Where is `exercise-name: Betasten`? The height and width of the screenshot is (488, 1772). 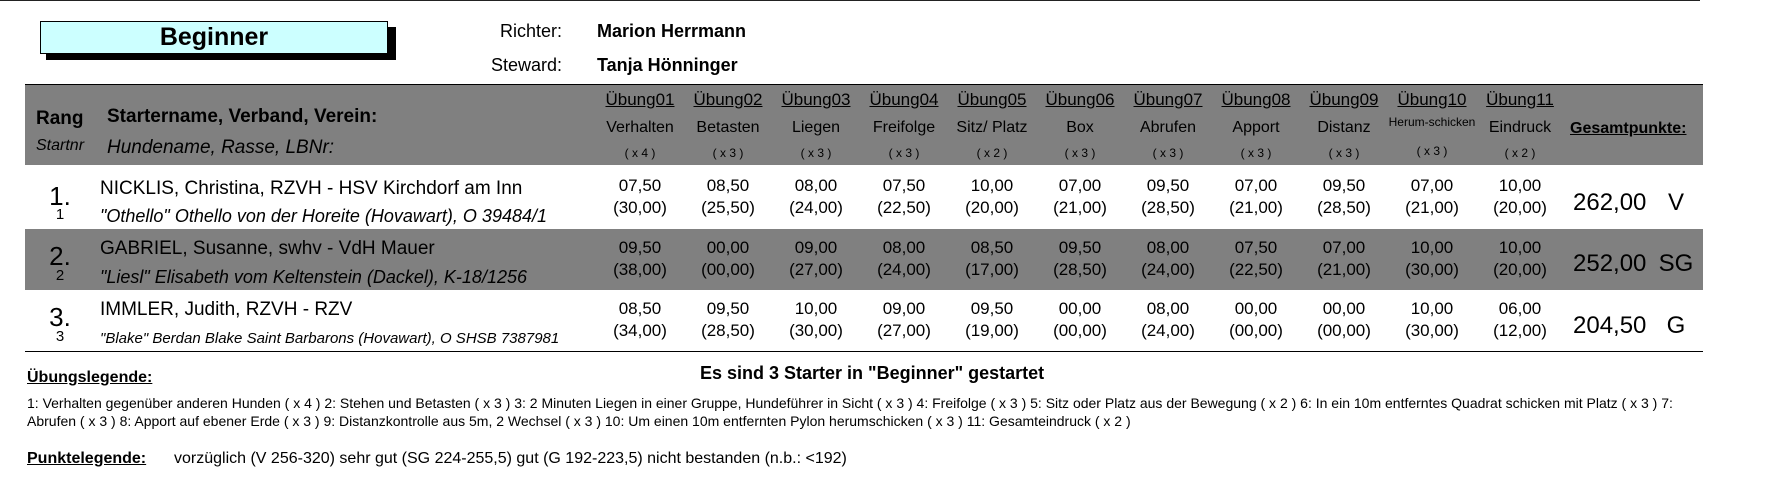 exercise-name: Betasten is located at coordinates (728, 127).